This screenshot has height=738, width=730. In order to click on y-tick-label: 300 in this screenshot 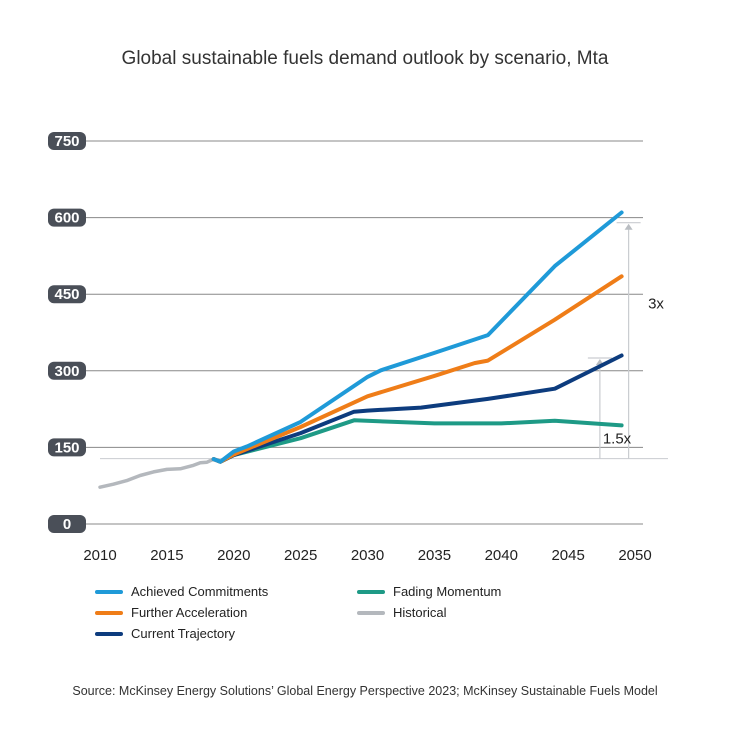, I will do `click(66, 371)`.